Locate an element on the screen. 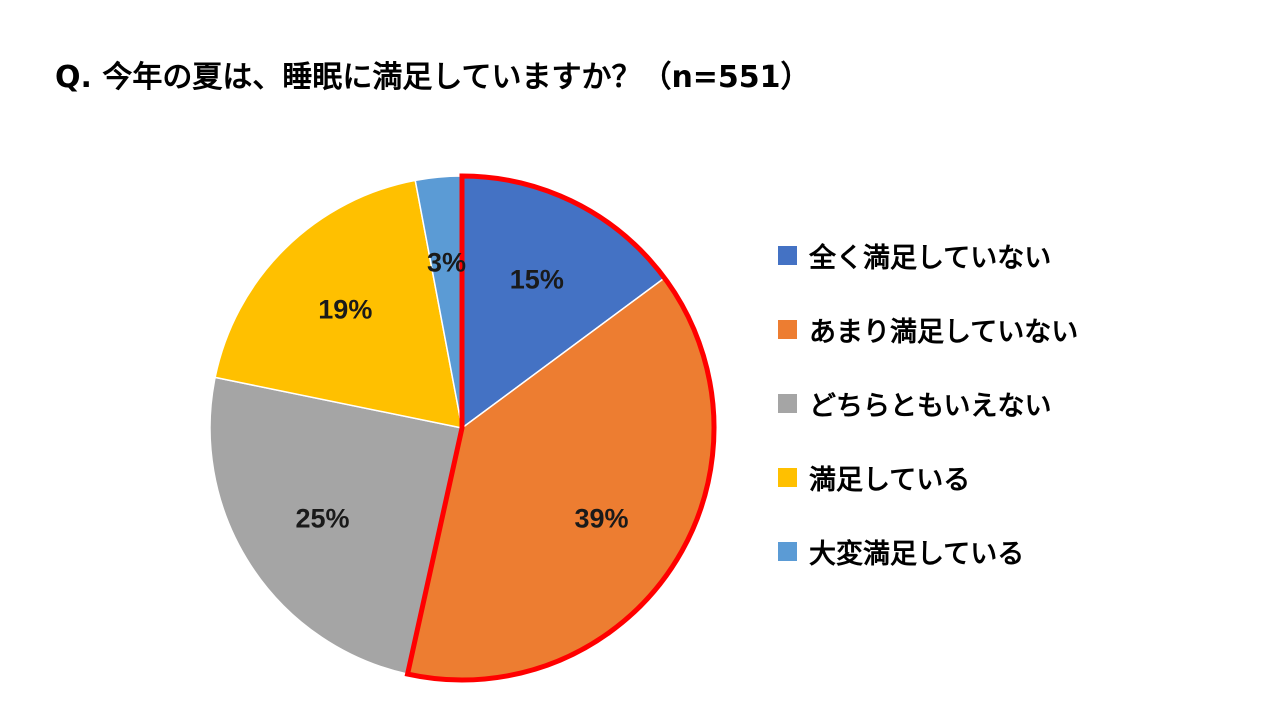  legend-item-2: あまり満足していない is located at coordinates (928, 329).